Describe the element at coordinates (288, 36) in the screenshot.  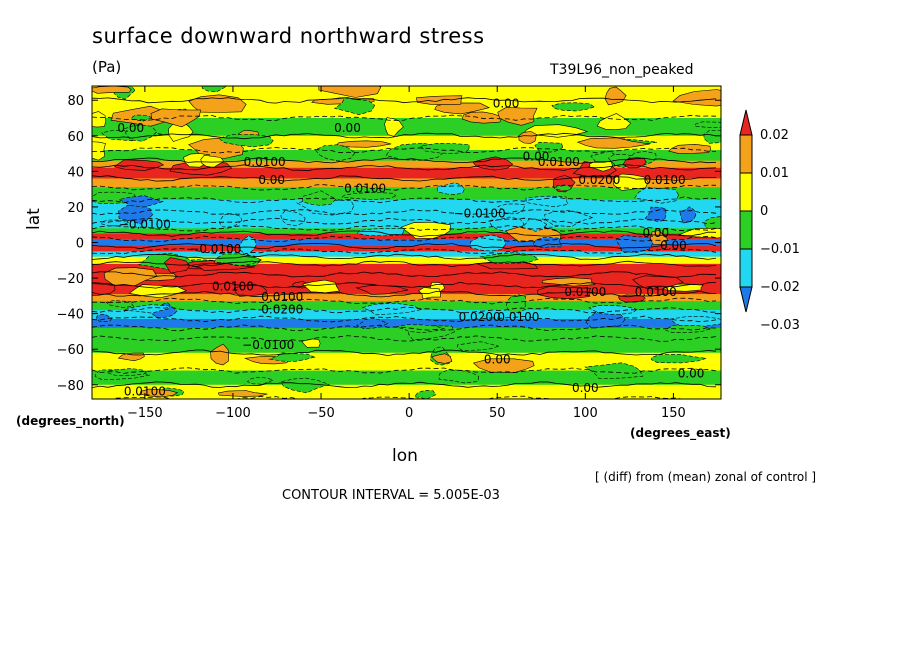
I see `chart-title: surface downward northward stress` at that location.